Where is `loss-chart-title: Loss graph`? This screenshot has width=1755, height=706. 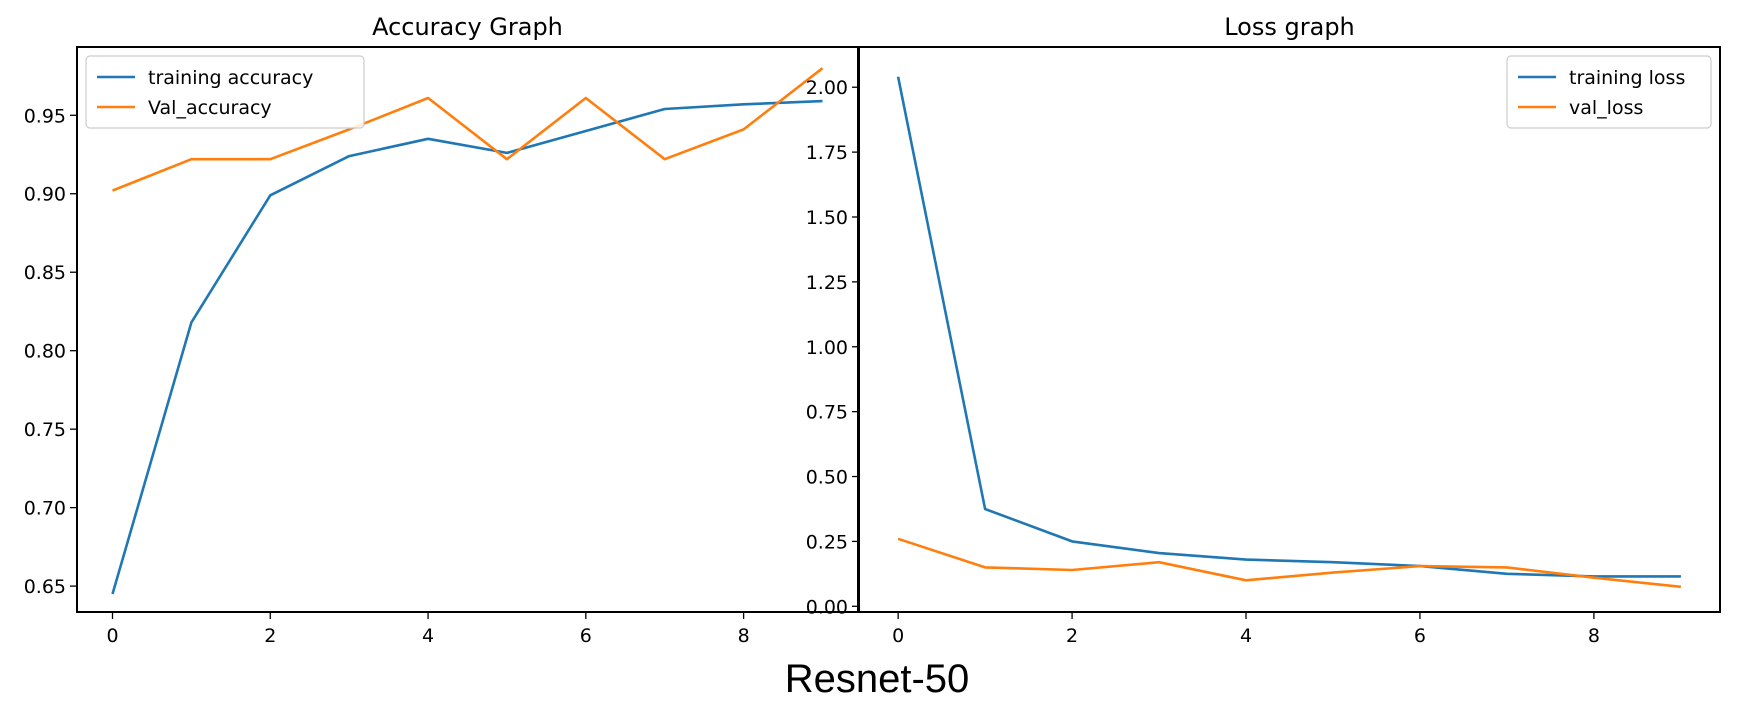
loss-chart-title: Loss graph is located at coordinates (1289, 27).